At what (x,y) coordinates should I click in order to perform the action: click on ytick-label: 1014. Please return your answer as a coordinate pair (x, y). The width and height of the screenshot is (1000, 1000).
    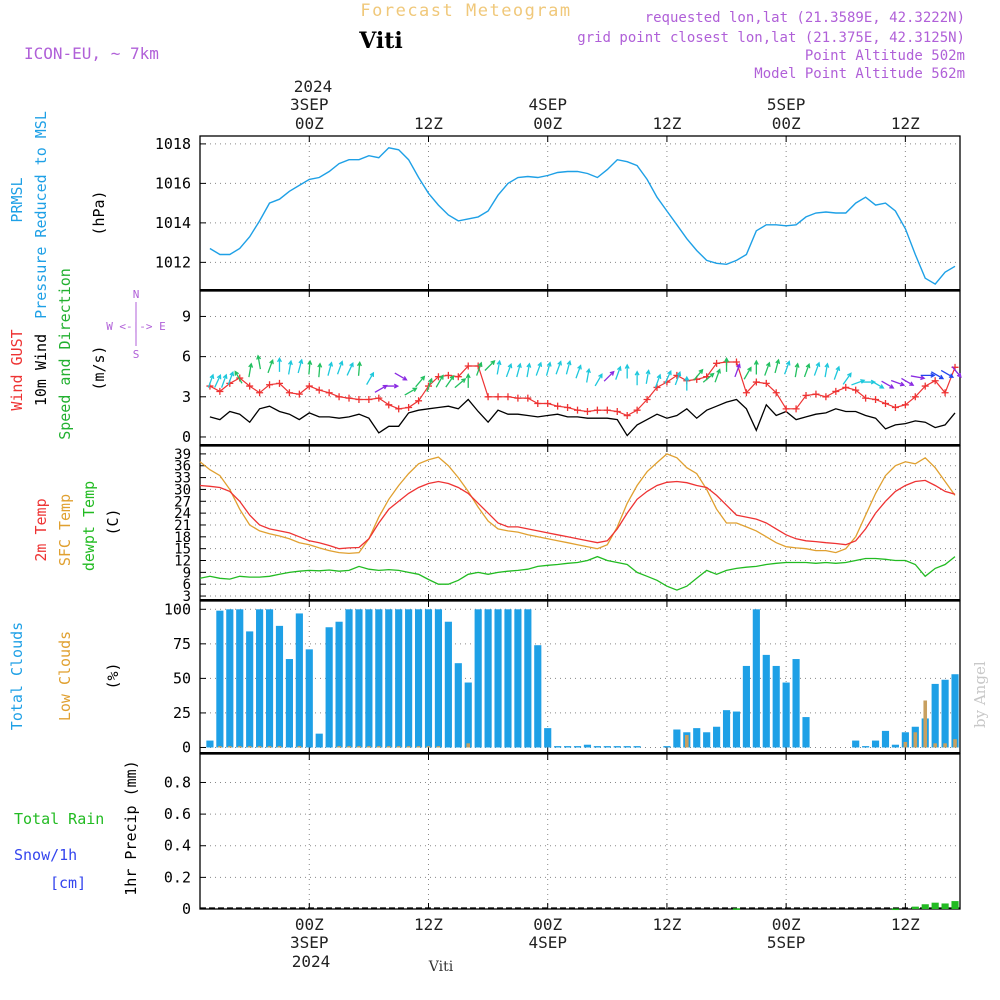
    Looking at the image, I should click on (173, 223).